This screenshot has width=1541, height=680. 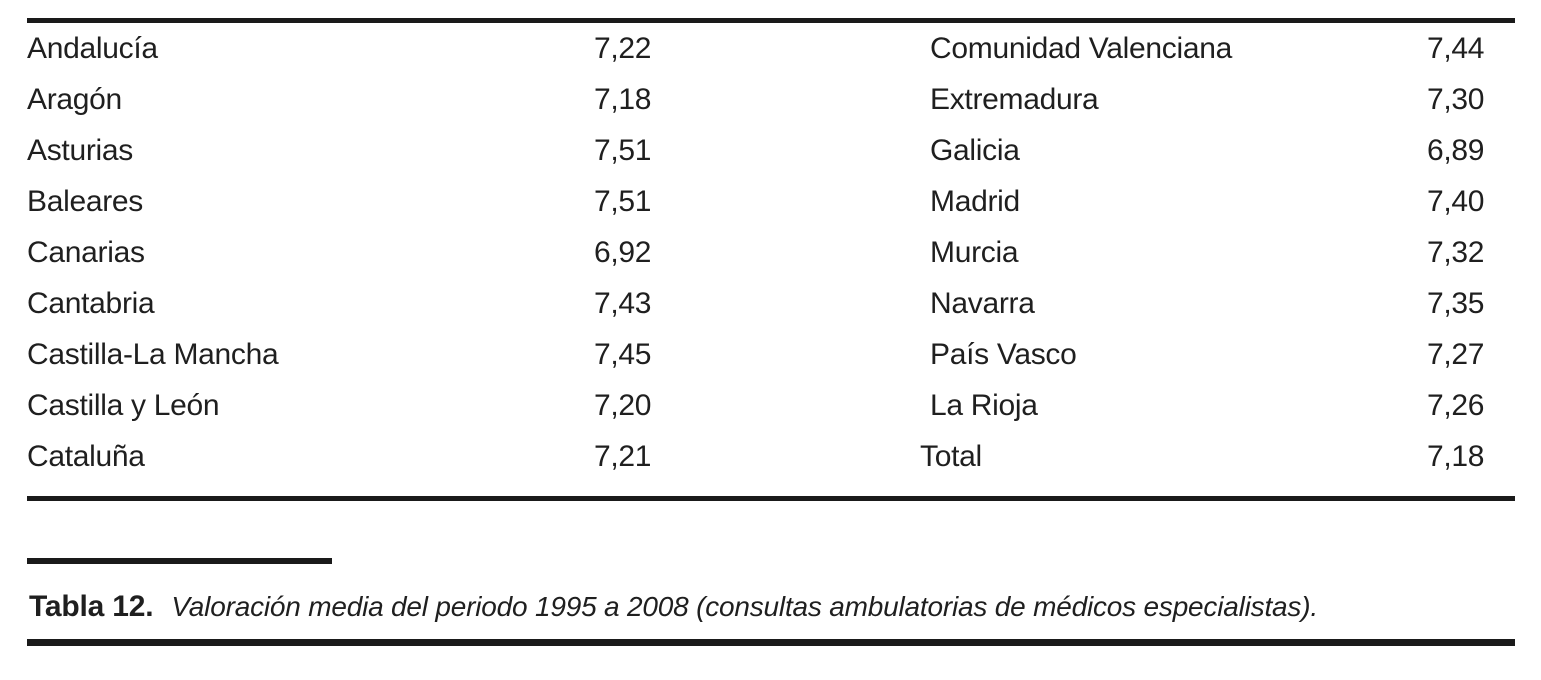 What do you see at coordinates (975, 150) in the screenshot?
I see `region-label: Galicia` at bounding box center [975, 150].